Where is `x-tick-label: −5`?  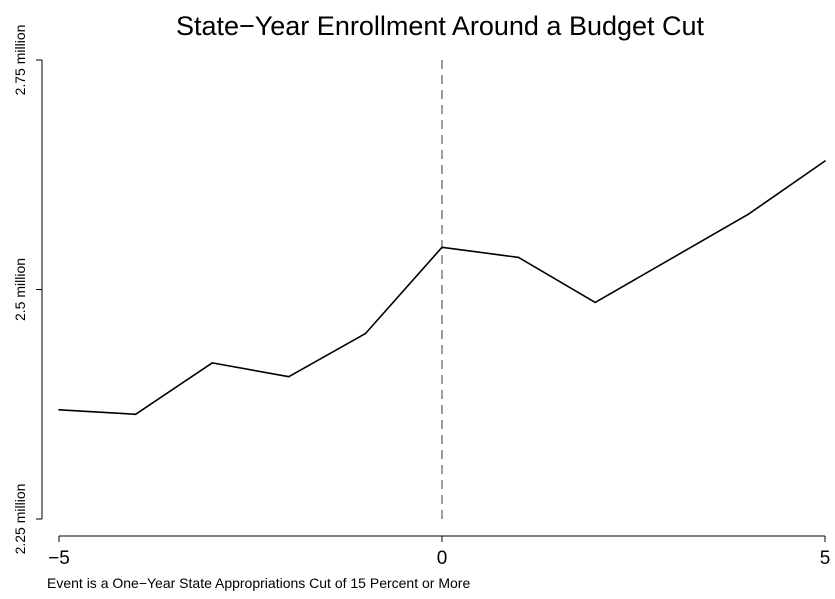 x-tick-label: −5 is located at coordinates (59, 558).